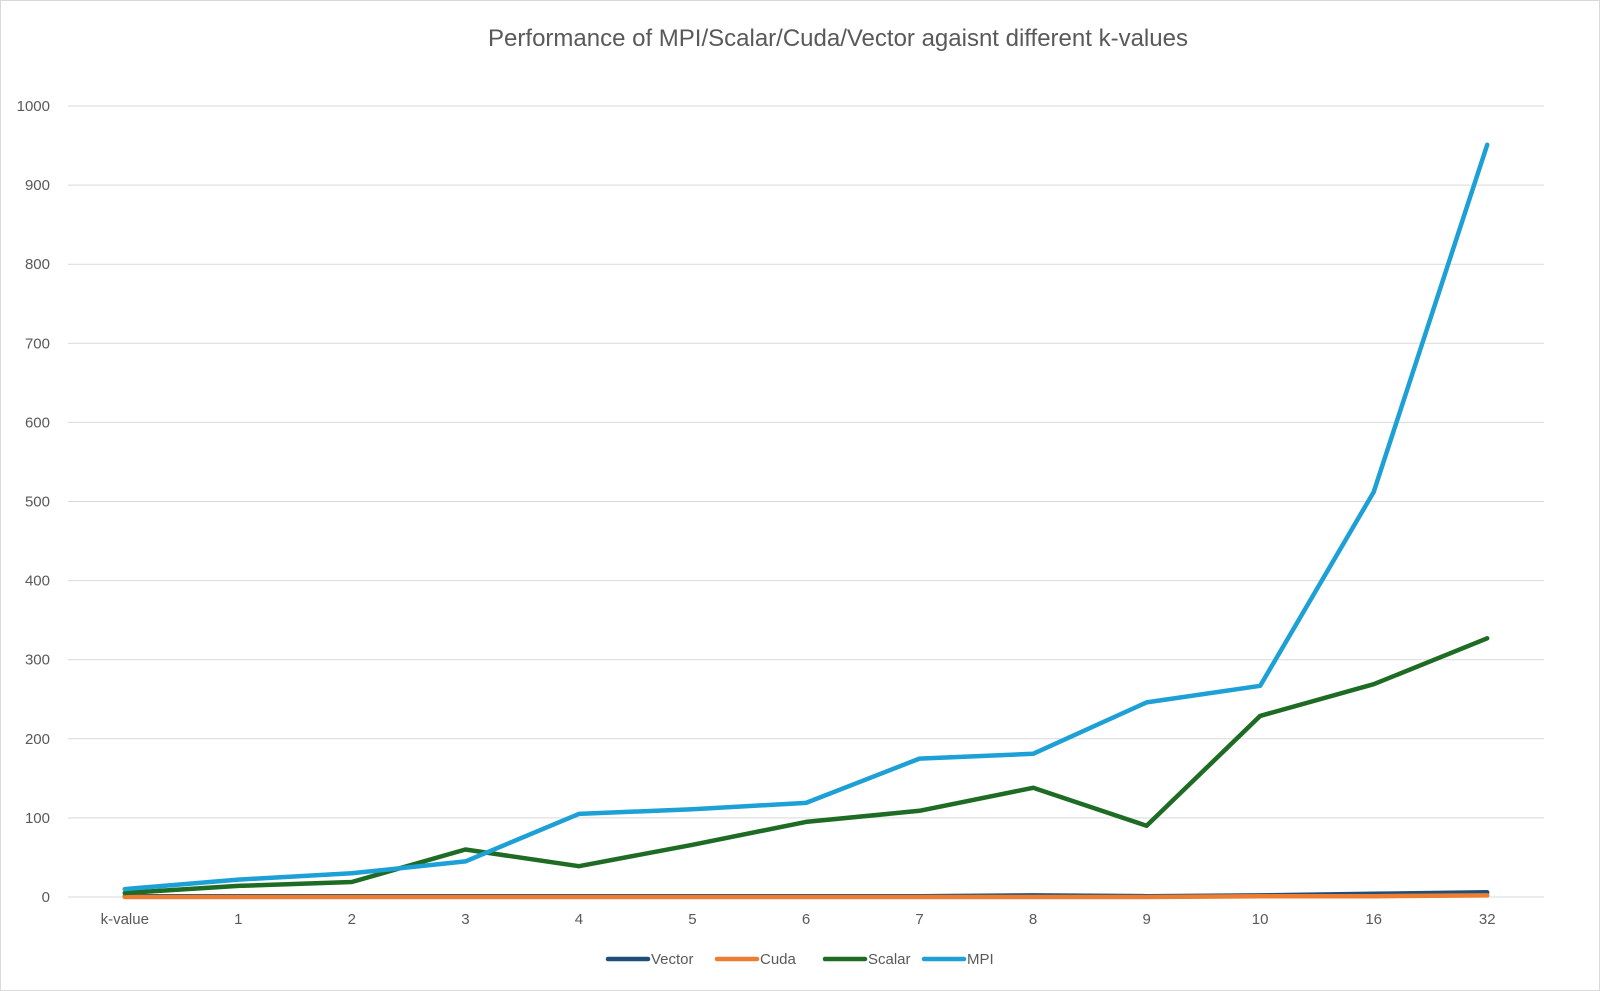  What do you see at coordinates (806, 896) in the screenshot?
I see `series-line-cuda` at bounding box center [806, 896].